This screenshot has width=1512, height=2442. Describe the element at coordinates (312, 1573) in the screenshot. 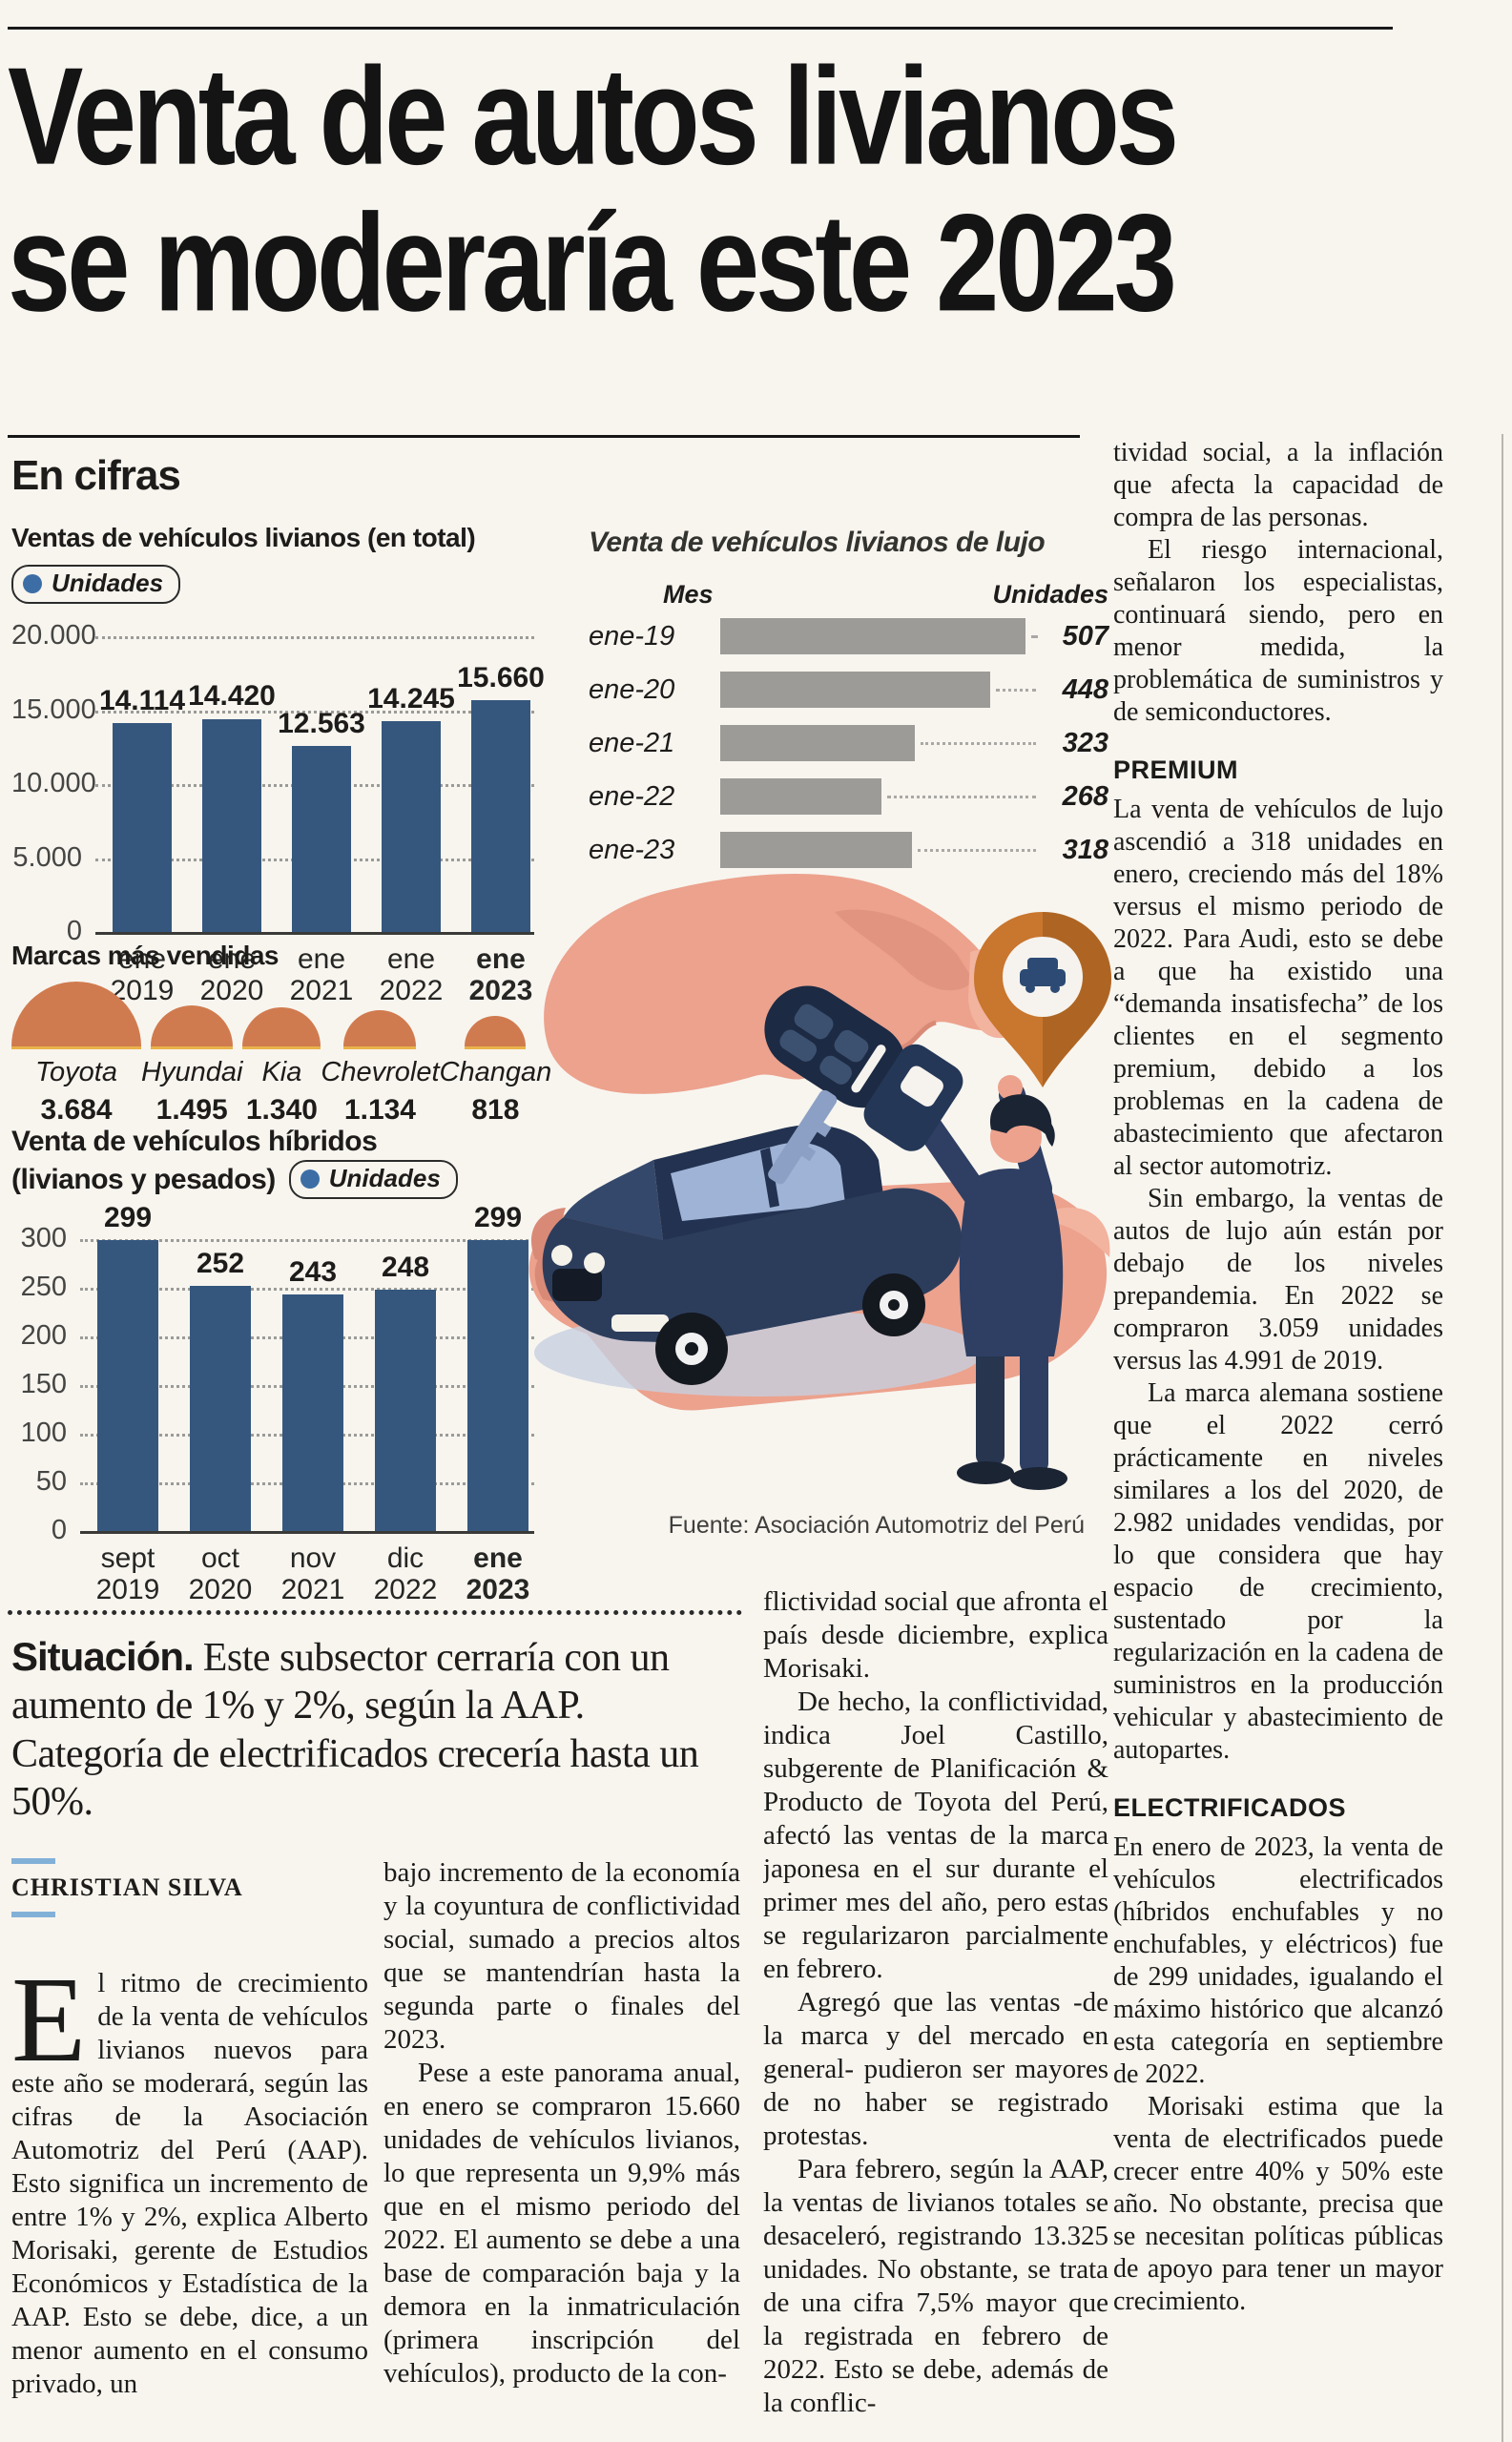

I see `x-category-label: nov 2021` at that location.